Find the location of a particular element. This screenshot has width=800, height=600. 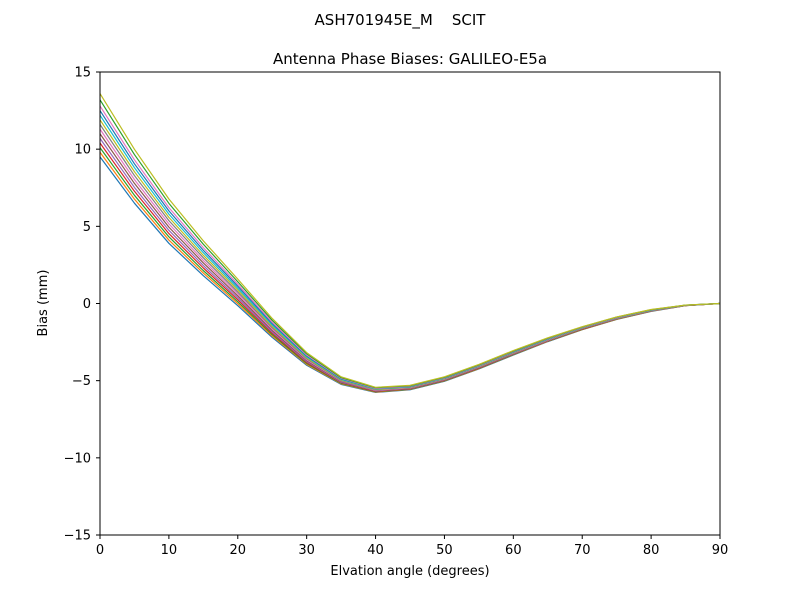

y-tick-label: 15 is located at coordinates (82, 73).